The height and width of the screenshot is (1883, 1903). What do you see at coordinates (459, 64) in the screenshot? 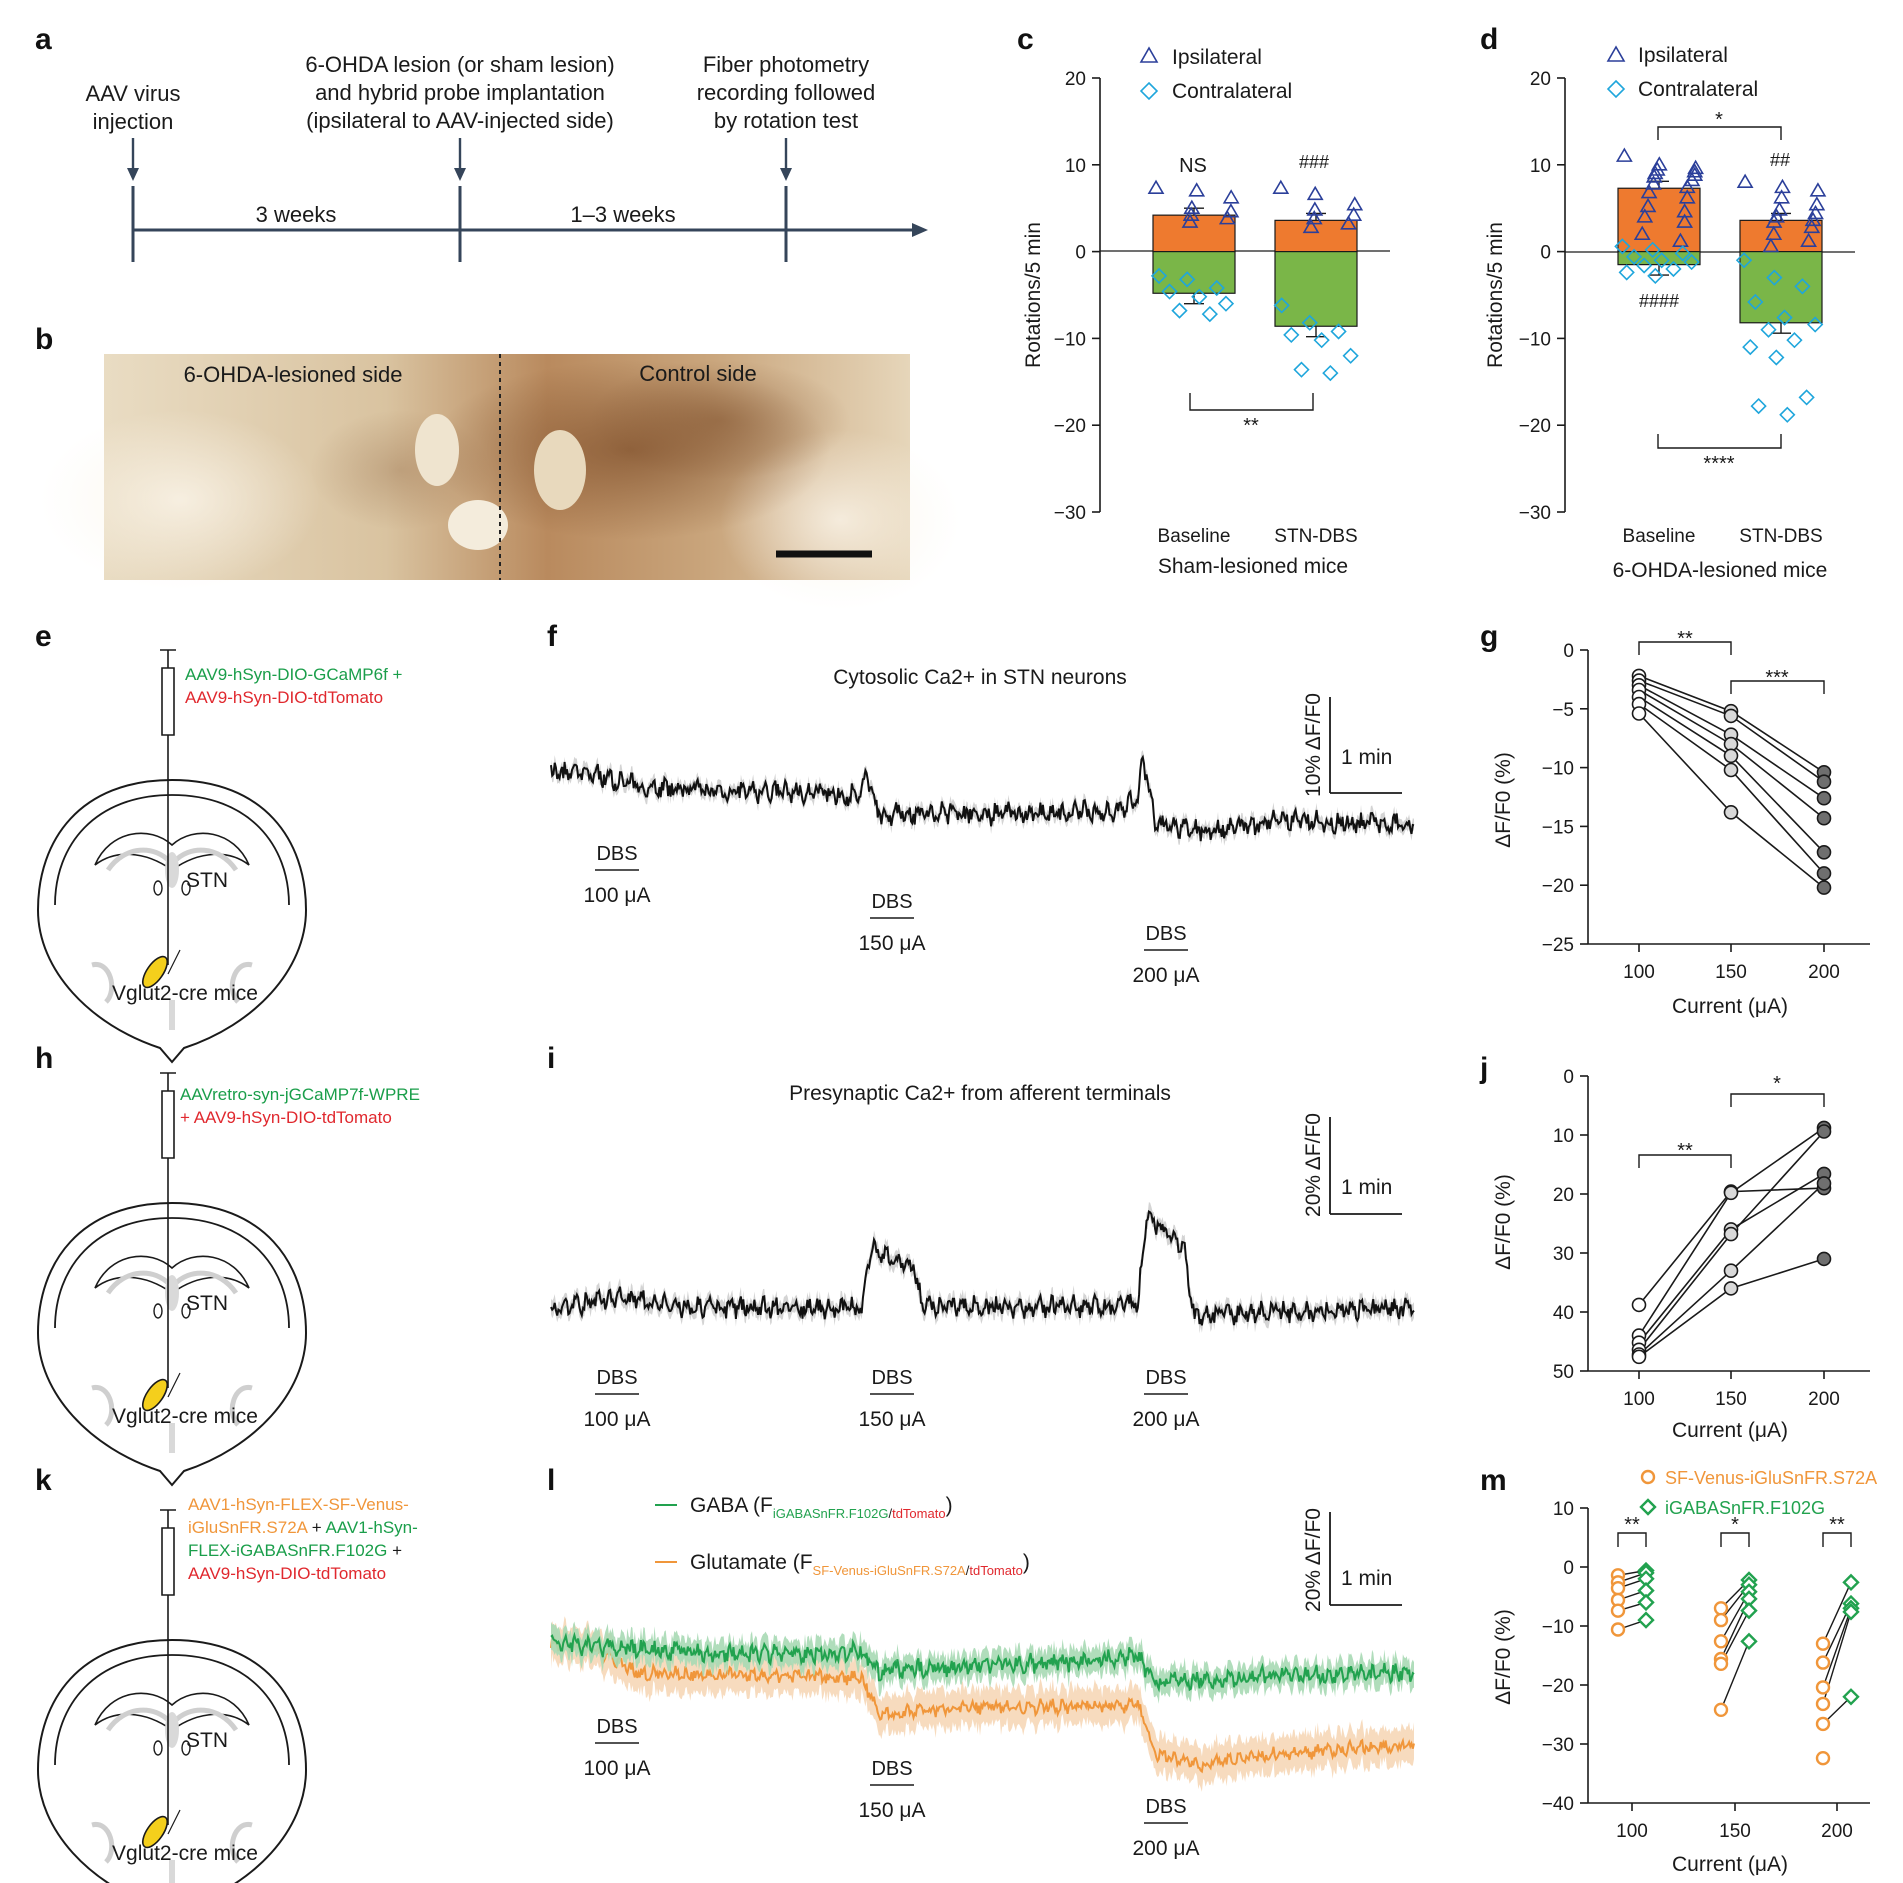
I see `event-2-line-1: 6-OHDA lesion (or sham lesion)` at bounding box center [459, 64].